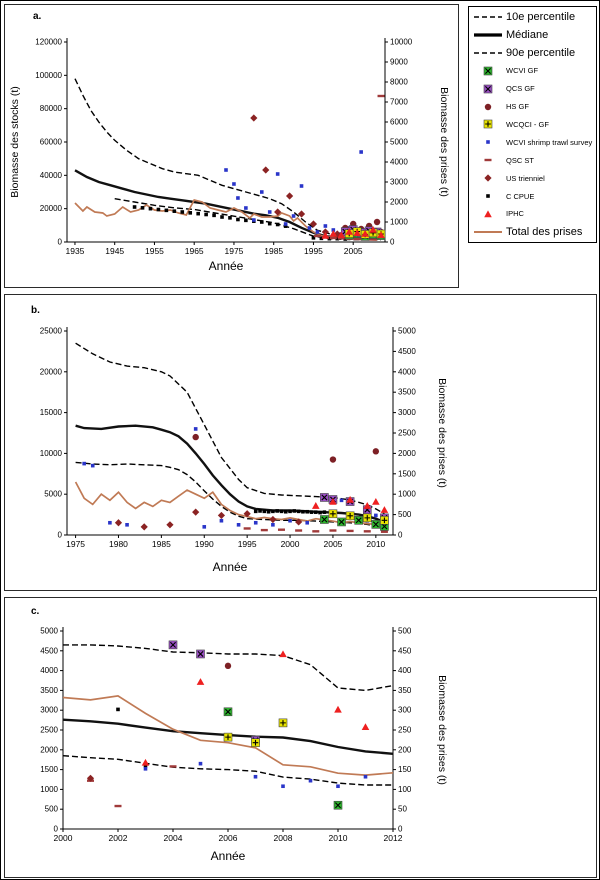 The width and height of the screenshot is (600, 880). I want to click on circle-icon, so click(488, 106).